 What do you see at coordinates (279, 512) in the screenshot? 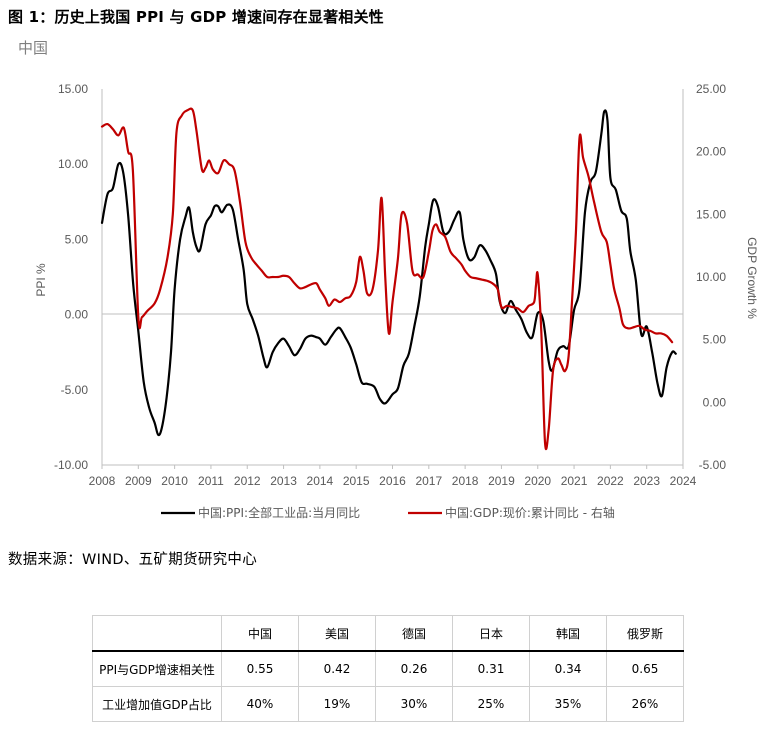
I see `legend-label-ppi: 中国:PPI:全部工业品:当月同比` at bounding box center [279, 512].